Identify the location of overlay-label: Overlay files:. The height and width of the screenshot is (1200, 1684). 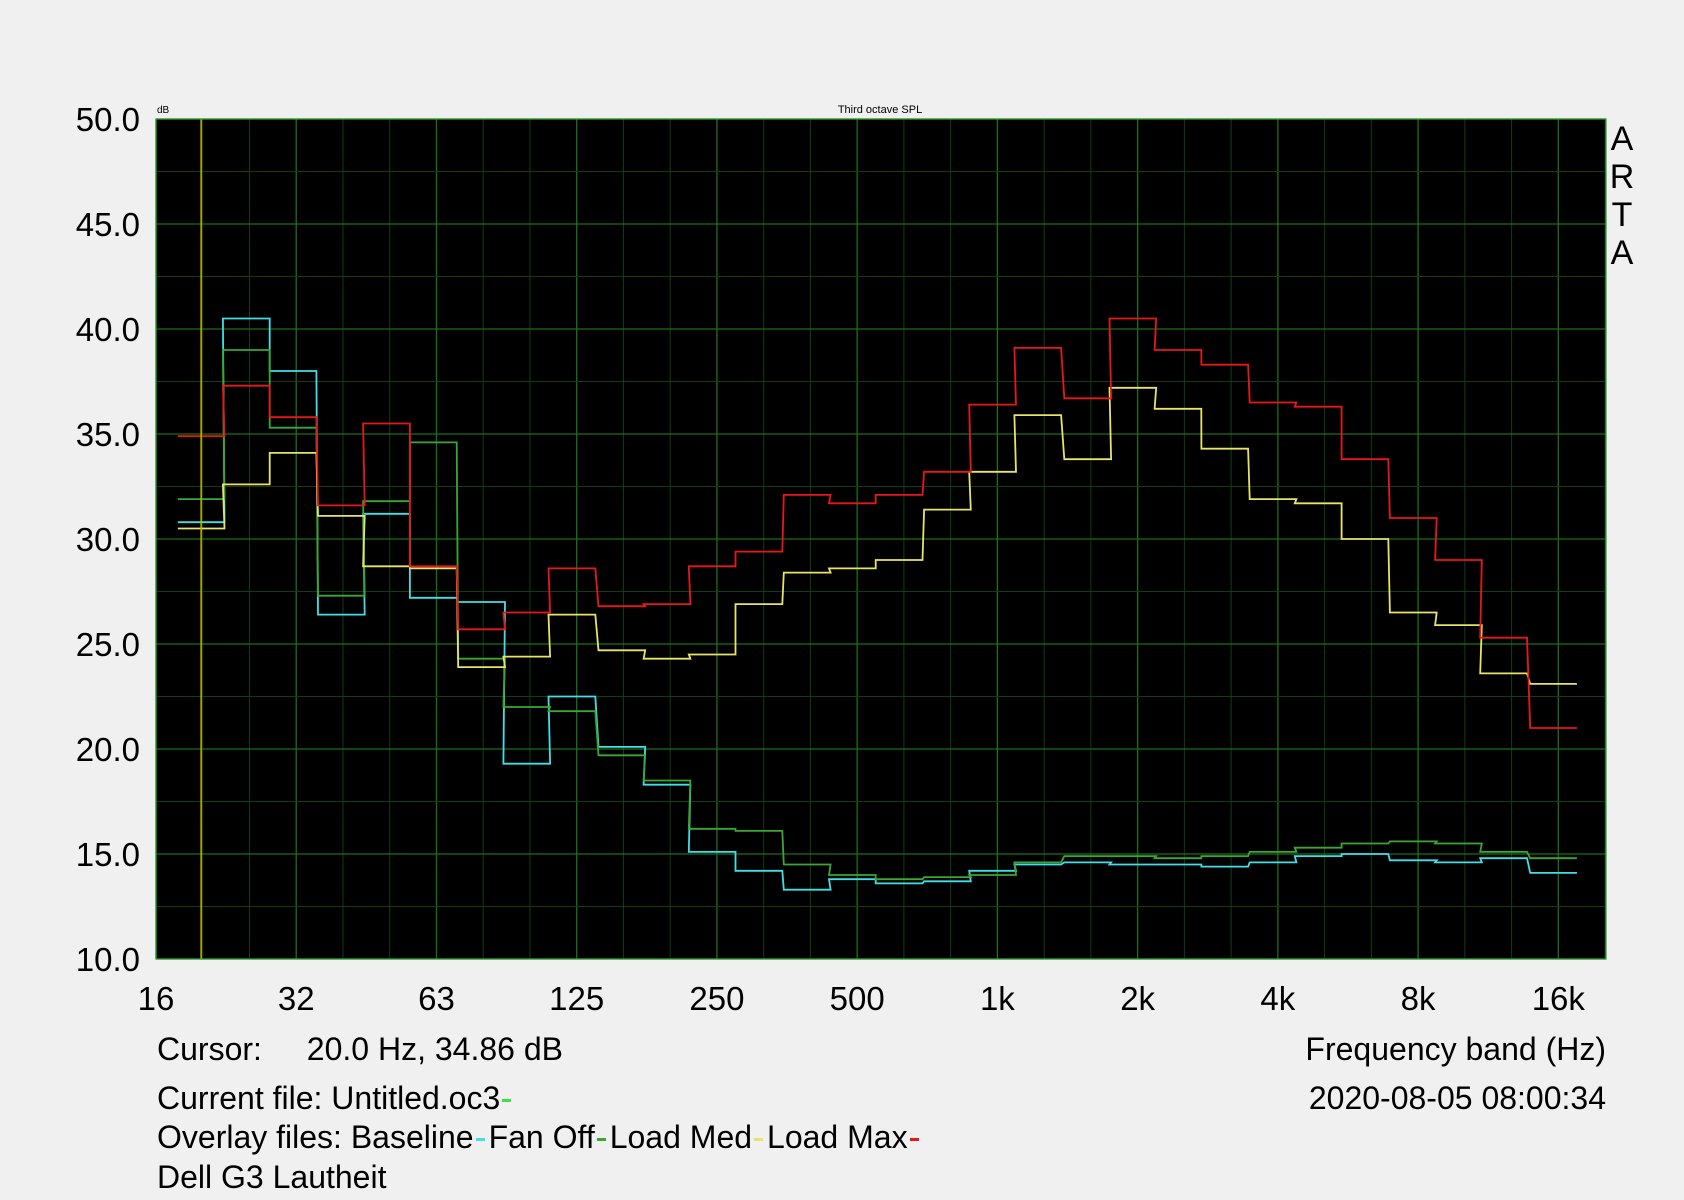
(249, 1137).